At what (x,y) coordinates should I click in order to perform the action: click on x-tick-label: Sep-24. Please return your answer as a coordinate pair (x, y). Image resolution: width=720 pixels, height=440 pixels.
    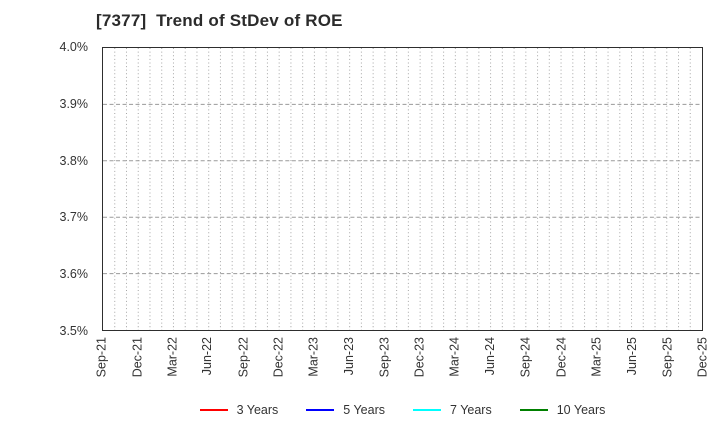
    Looking at the image, I should click on (525, 357).